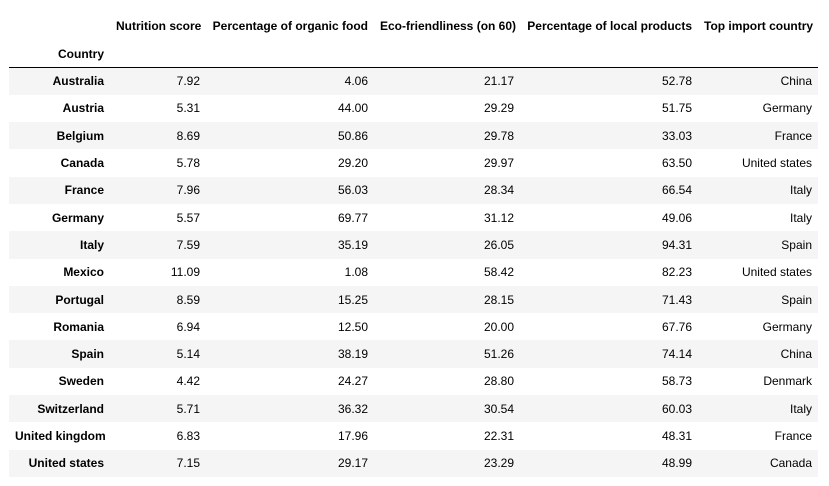 This screenshot has height=486, width=829. I want to click on table-row: United kingdom 6.83 17.96 22.31 48.31 France, so click(413, 435).